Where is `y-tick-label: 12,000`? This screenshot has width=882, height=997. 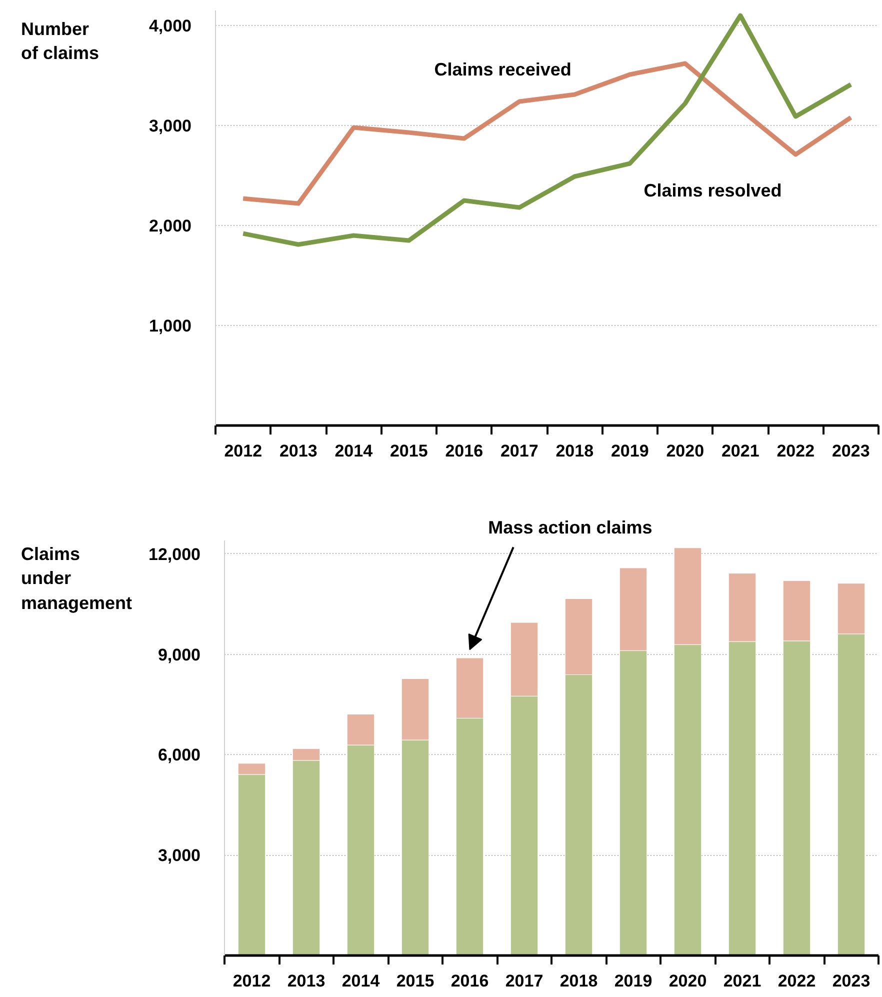
y-tick-label: 12,000 is located at coordinates (174, 554).